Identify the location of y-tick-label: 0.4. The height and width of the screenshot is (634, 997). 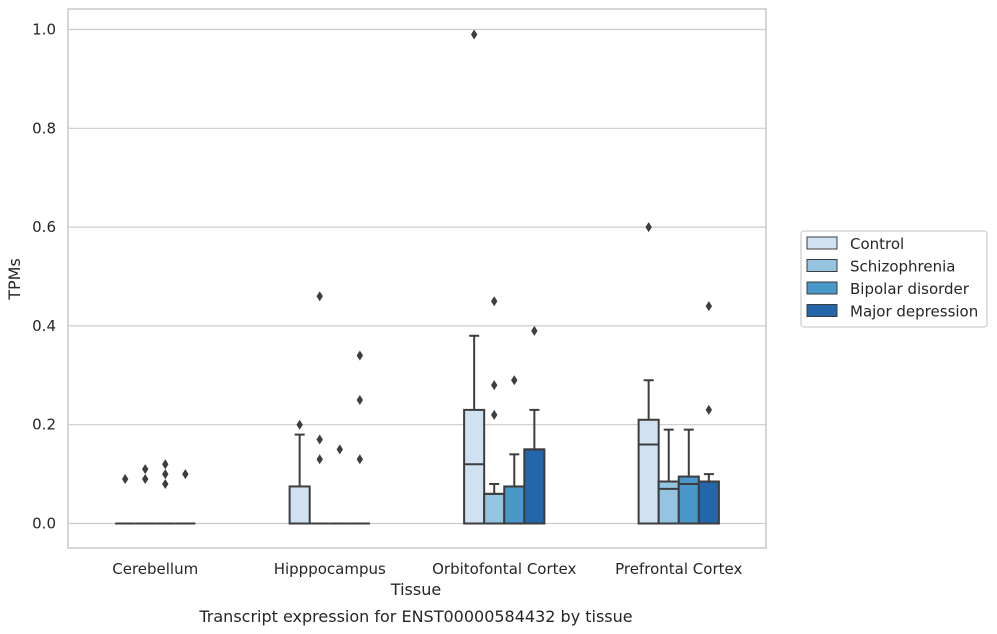
(44, 326).